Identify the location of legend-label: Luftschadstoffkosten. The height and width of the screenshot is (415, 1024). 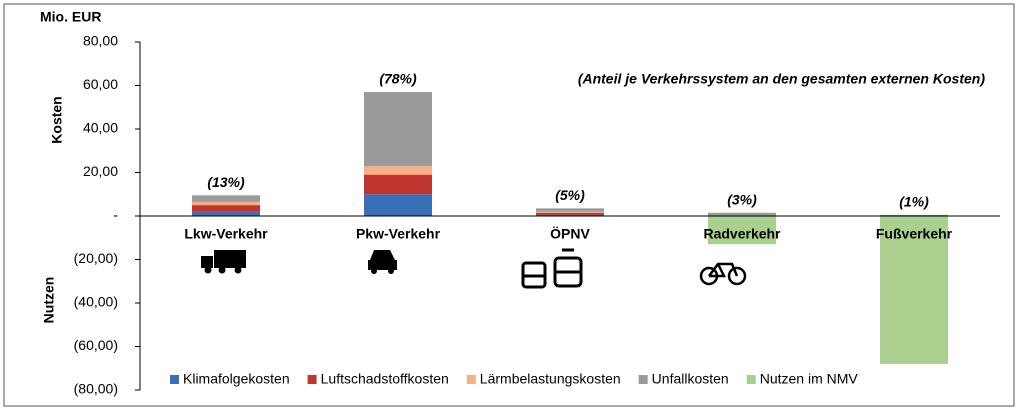
(385, 379).